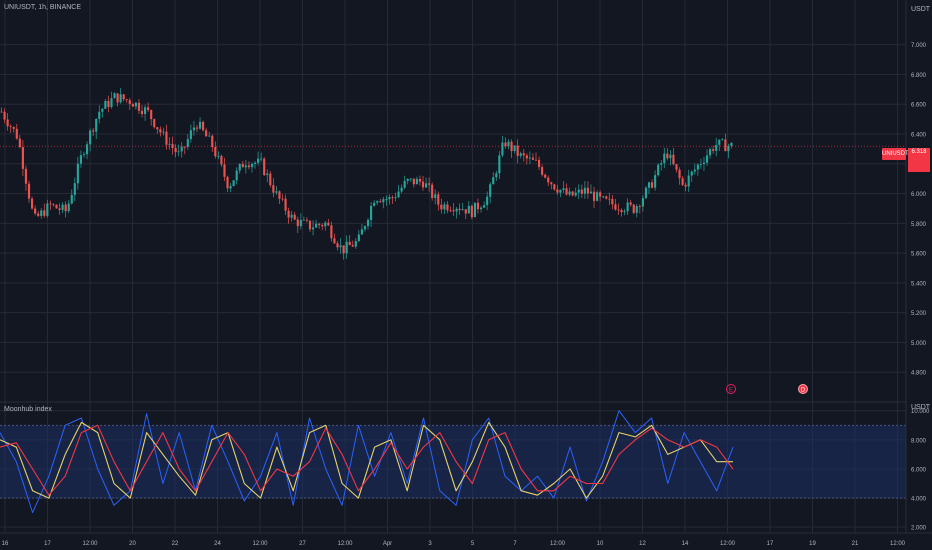  What do you see at coordinates (515, 544) in the screenshot?
I see `time-tick-label: 7` at bounding box center [515, 544].